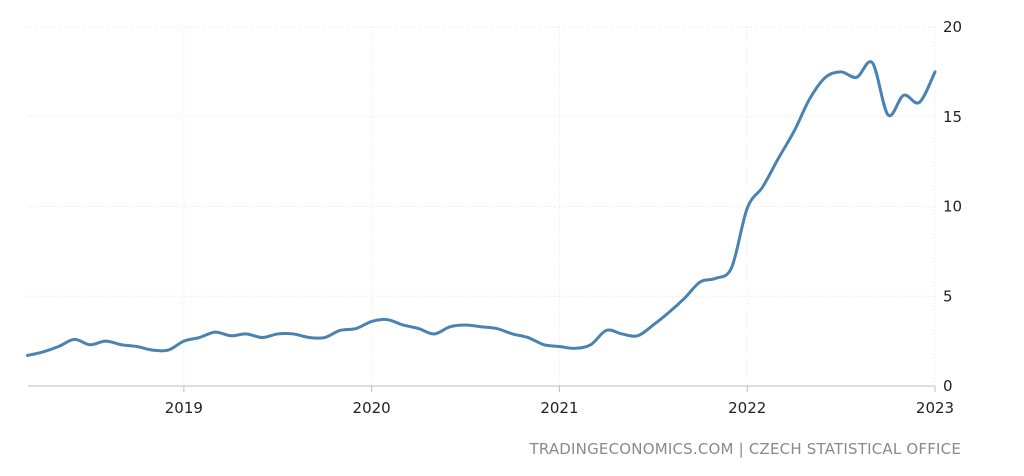  Describe the element at coordinates (372, 408) in the screenshot. I see `x-tick-label: 2020` at that location.